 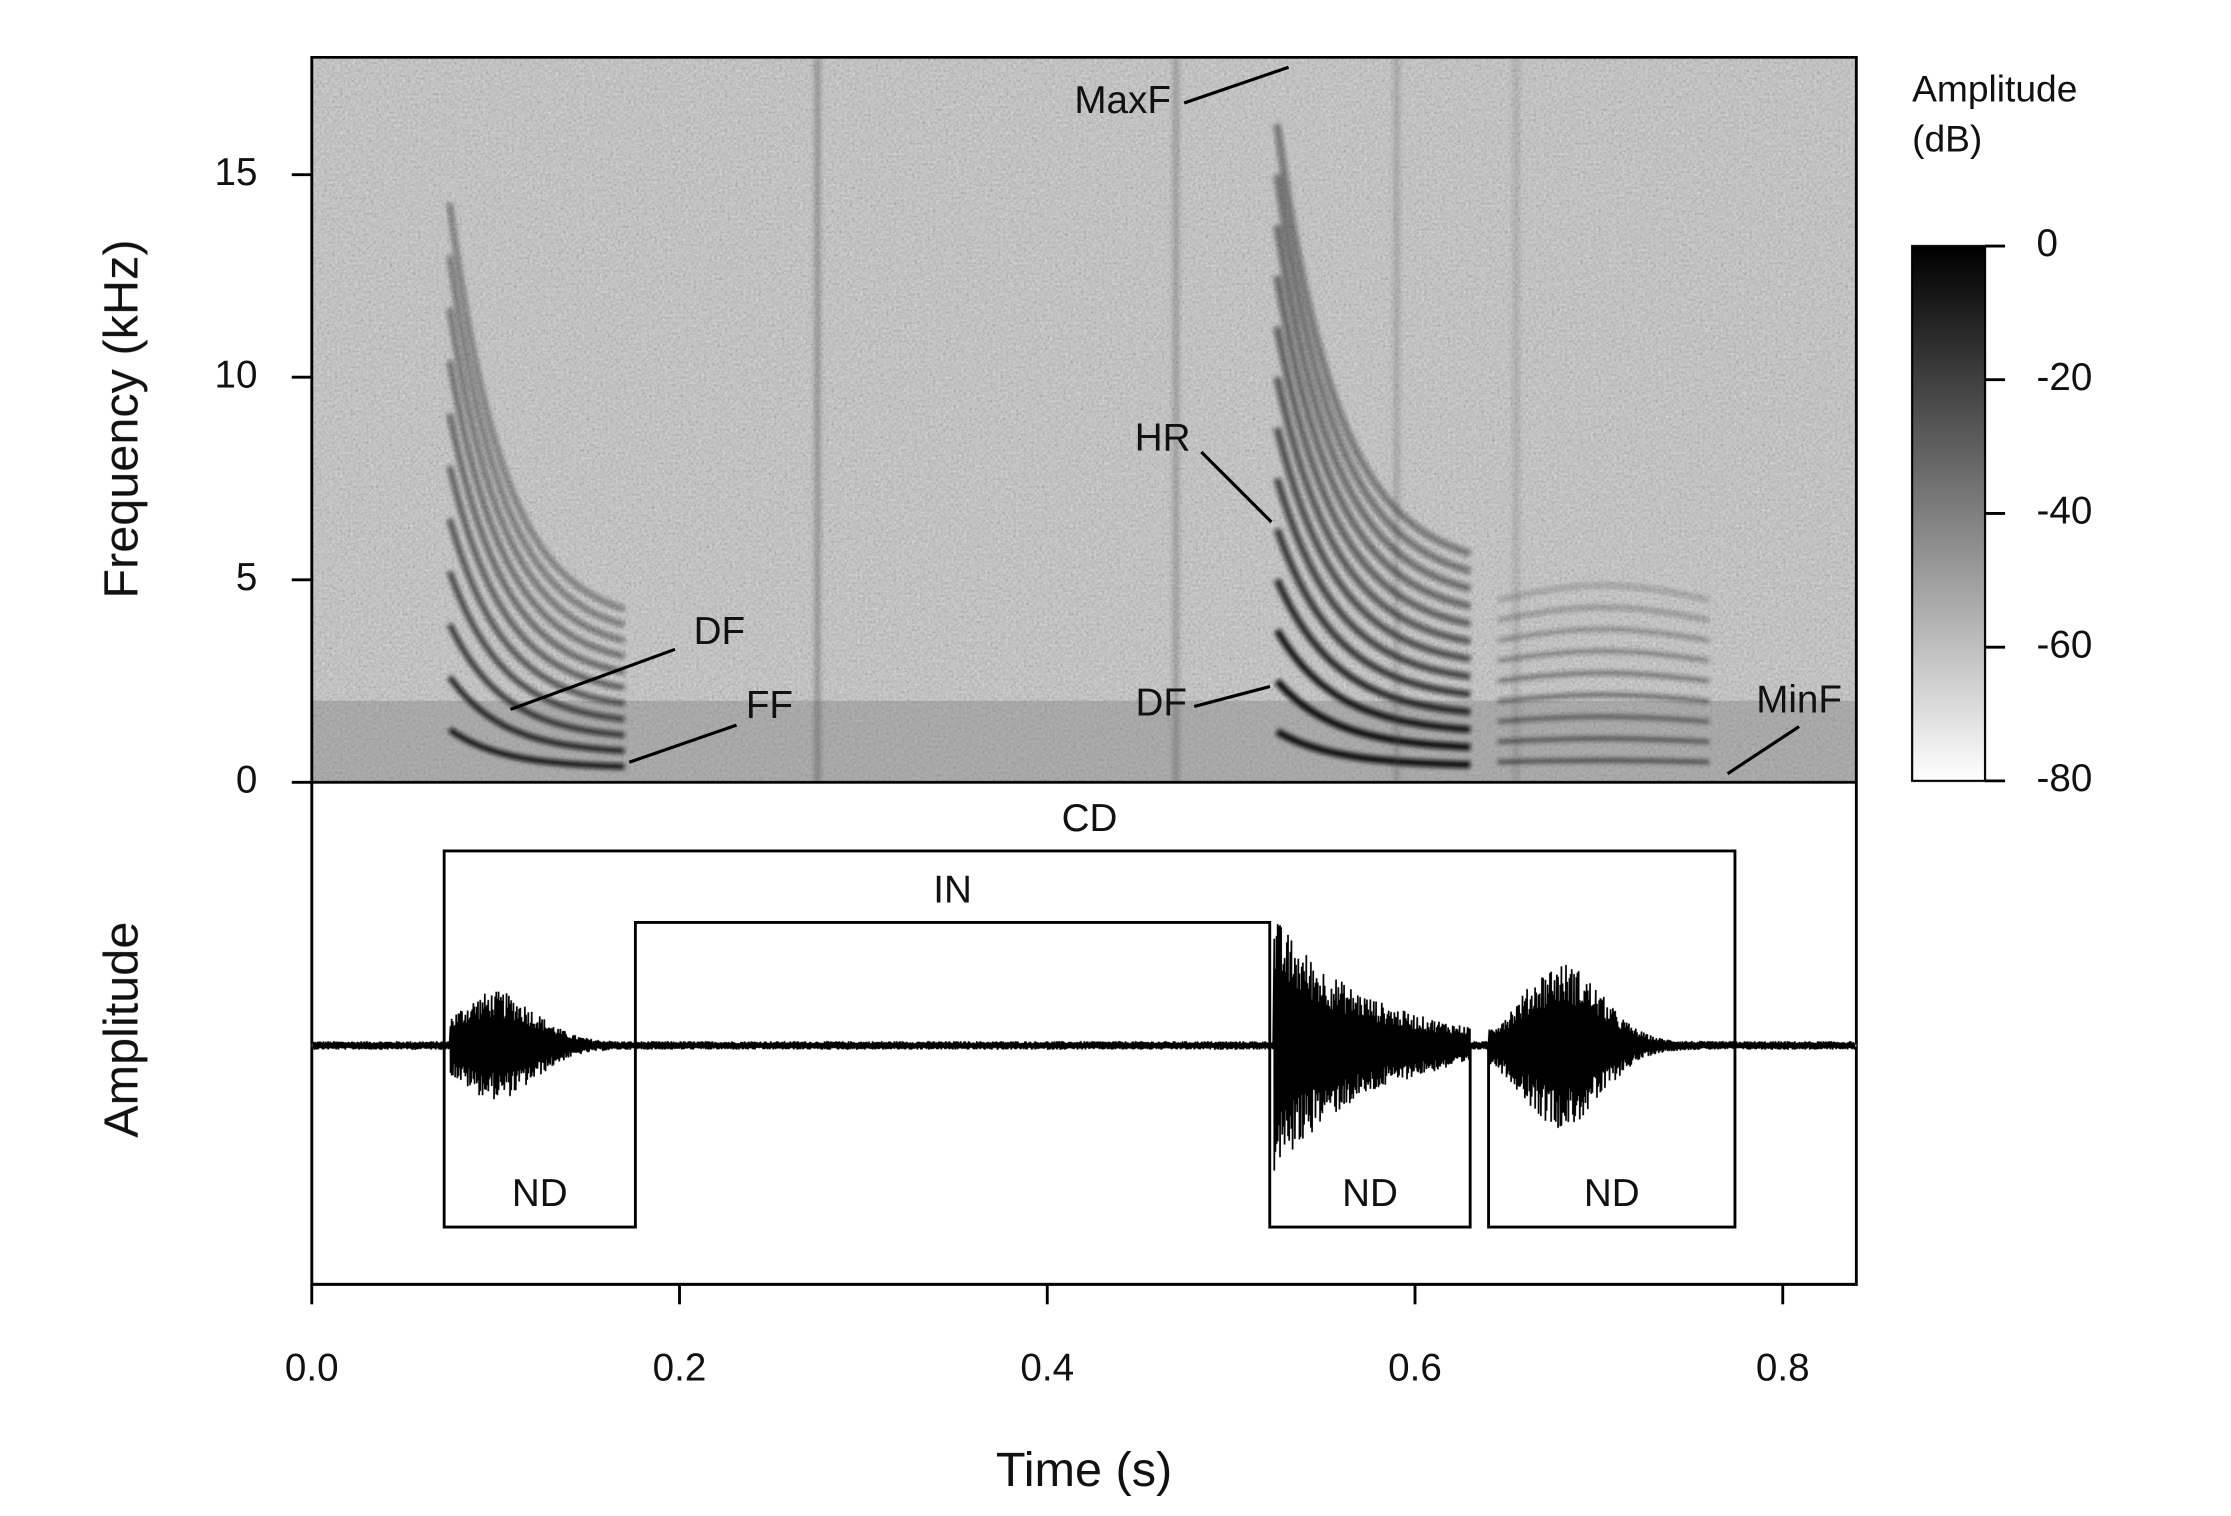 I want to click on waveform, so click(x=1084, y=1047).